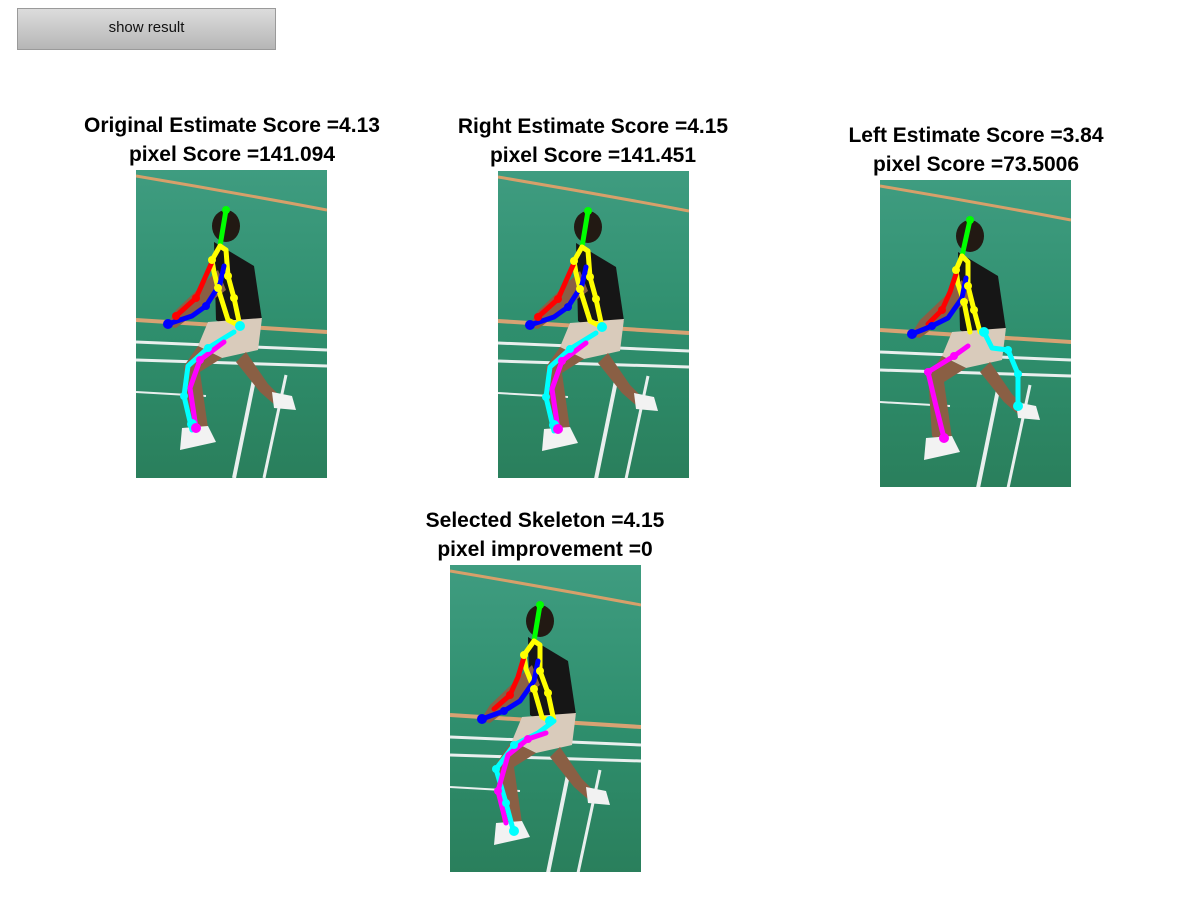 The image size is (1200, 900). I want to click on selected-skeleton-image, so click(545, 718).